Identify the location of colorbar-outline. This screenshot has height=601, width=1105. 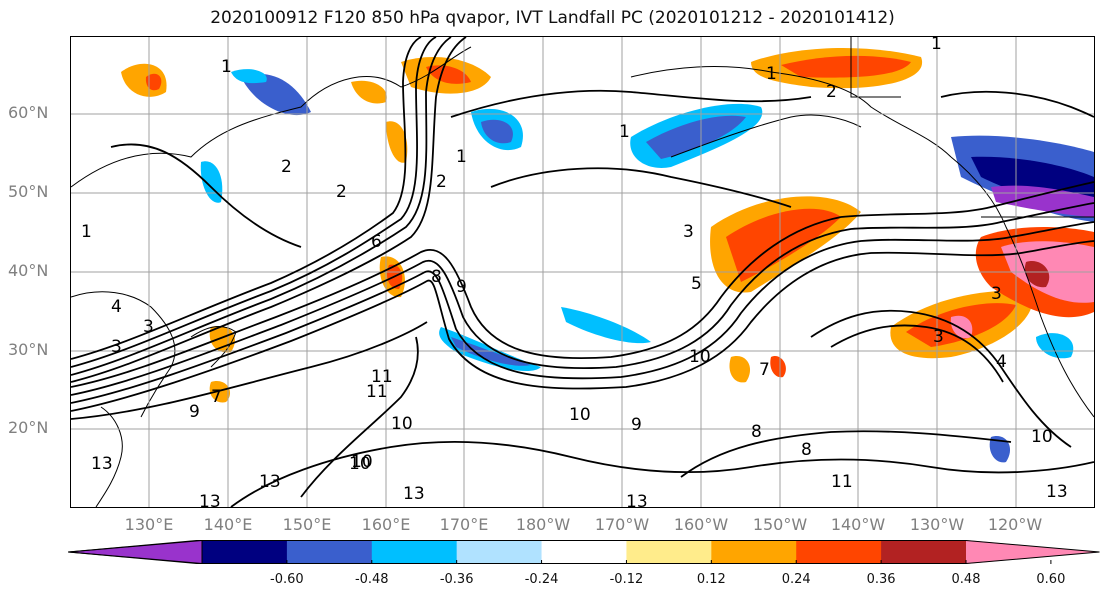
(584, 552).